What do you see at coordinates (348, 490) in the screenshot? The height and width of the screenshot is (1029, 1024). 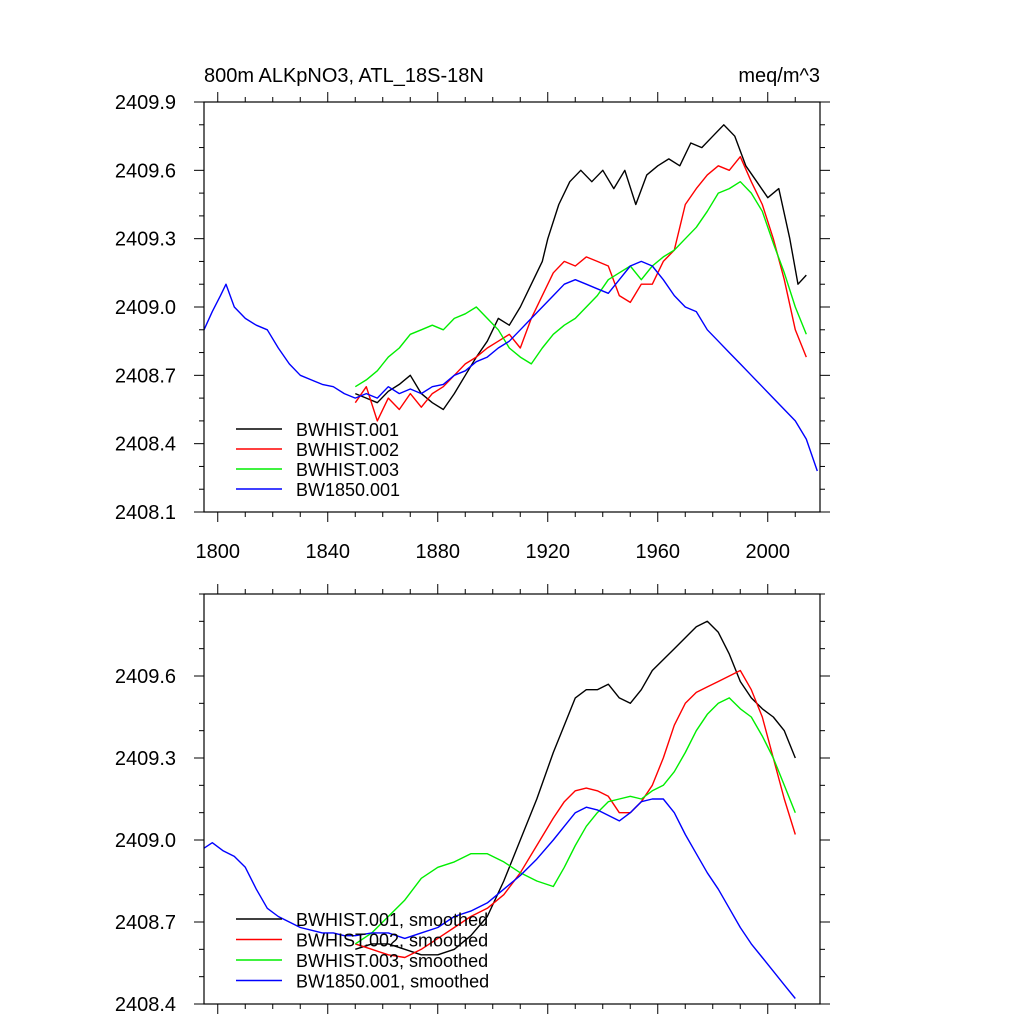 I see `legend-label: BW1850.001` at bounding box center [348, 490].